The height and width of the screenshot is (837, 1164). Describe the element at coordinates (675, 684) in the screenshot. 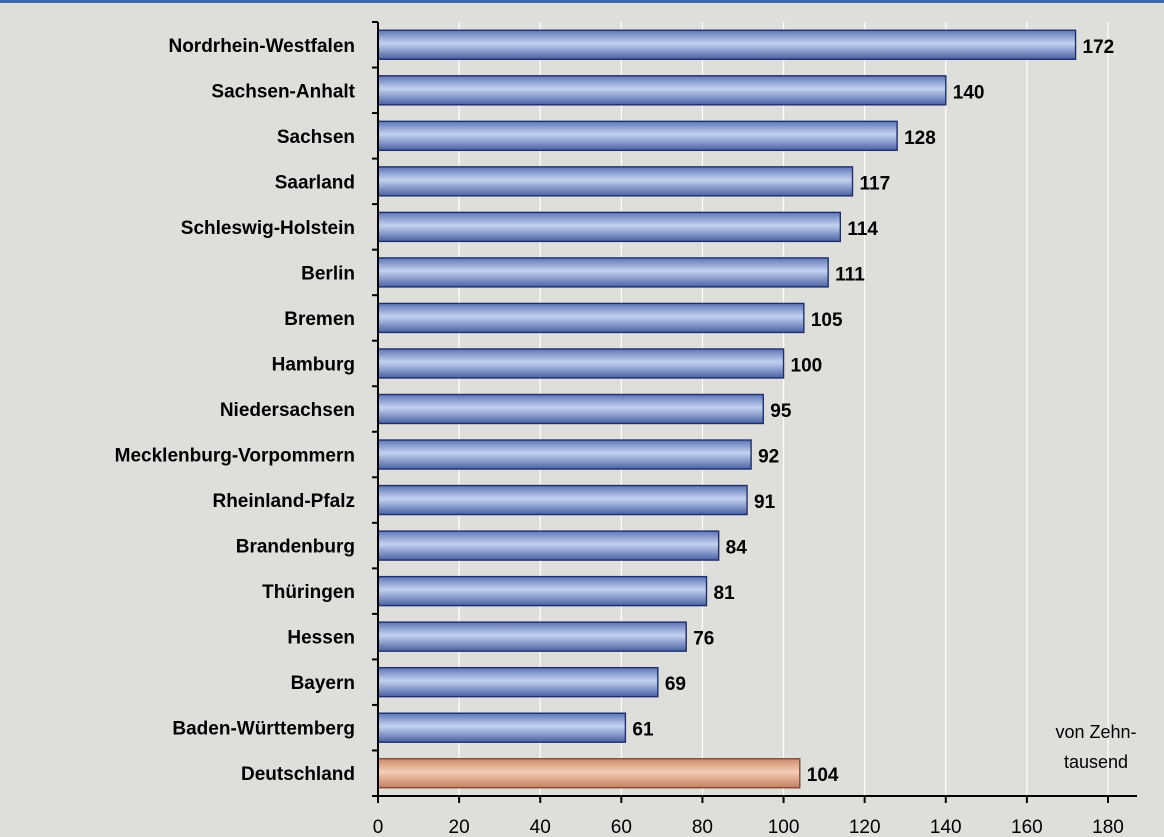

I see `value-label-bayern: 69` at that location.